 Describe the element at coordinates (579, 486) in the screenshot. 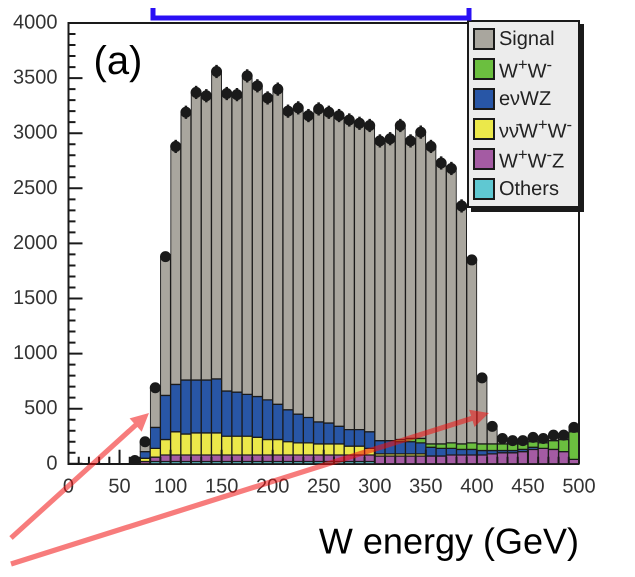

I see `x-tick-label: 500` at that location.